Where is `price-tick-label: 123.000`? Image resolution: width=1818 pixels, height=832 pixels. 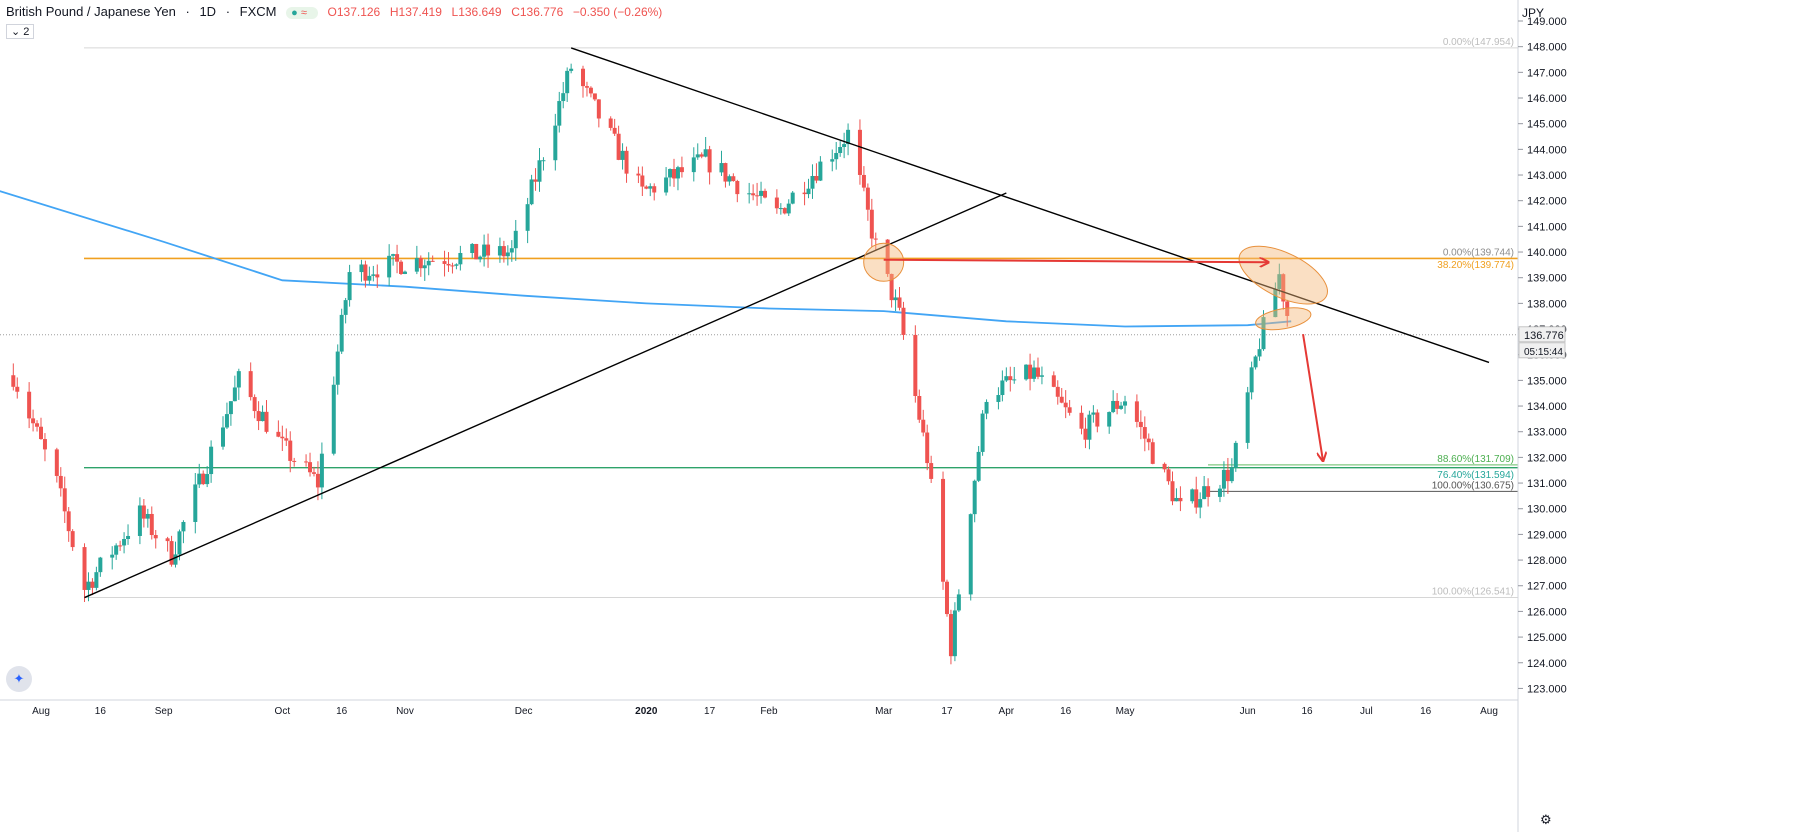 price-tick-label: 123.000 is located at coordinates (1547, 689).